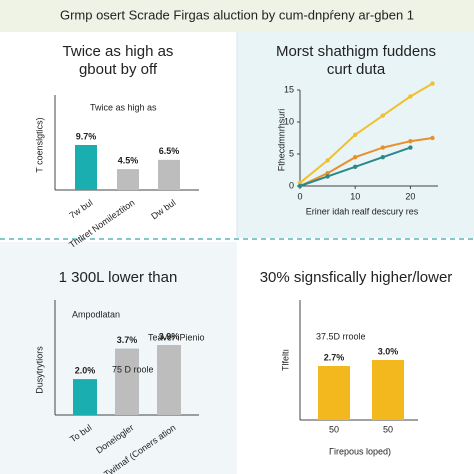  Describe the element at coordinates (169, 151) in the screenshot. I see `value-label: 6.5%` at that location.